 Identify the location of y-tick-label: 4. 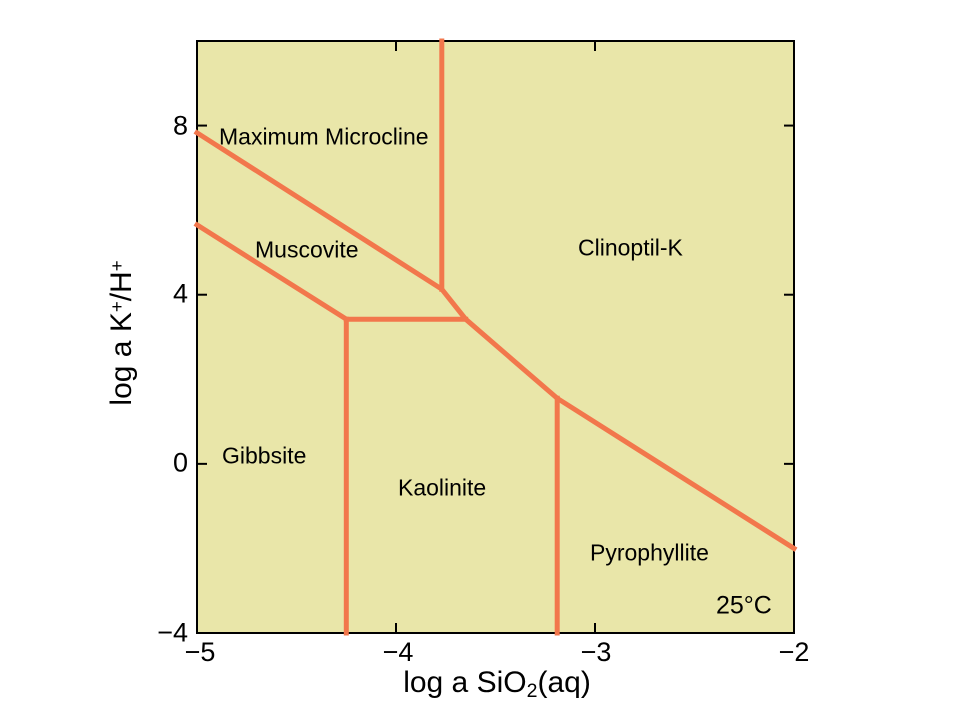
(180, 293).